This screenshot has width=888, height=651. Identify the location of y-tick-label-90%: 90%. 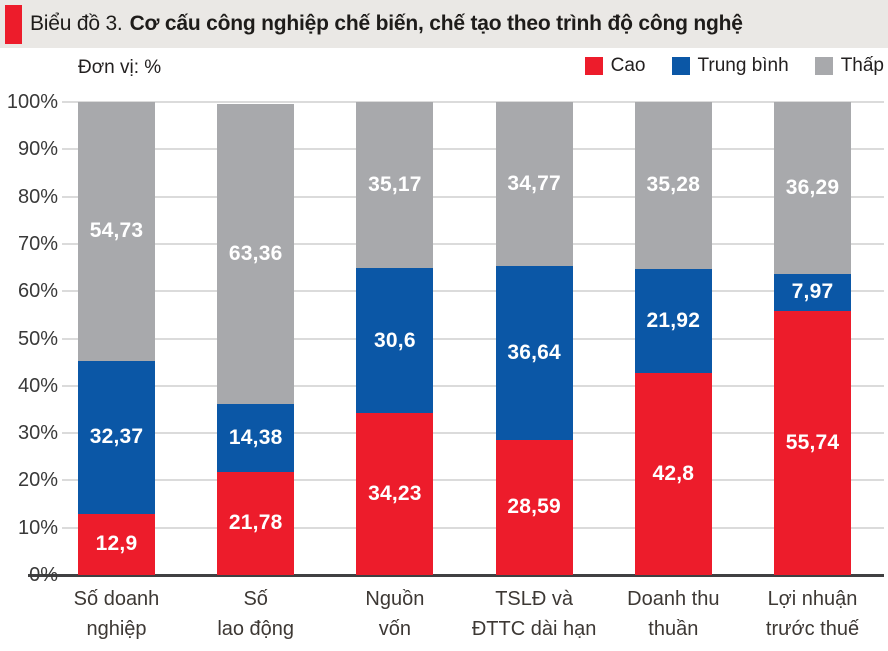
(37, 149).